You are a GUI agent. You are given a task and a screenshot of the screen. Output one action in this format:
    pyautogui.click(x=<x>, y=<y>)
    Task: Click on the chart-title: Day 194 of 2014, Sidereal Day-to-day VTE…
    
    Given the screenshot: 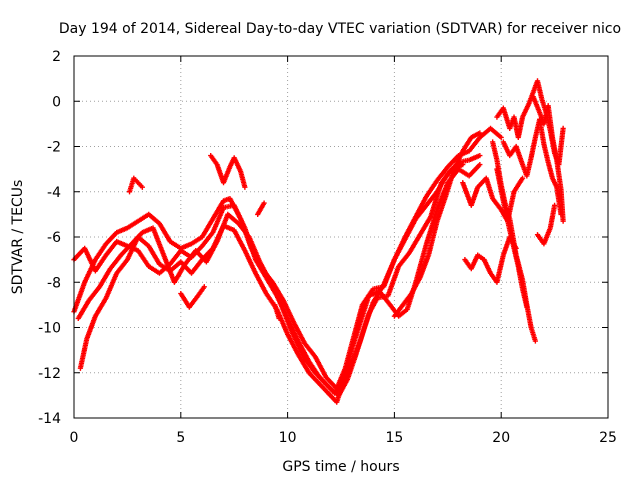 What is the action you would take?
    pyautogui.click(x=340, y=29)
    